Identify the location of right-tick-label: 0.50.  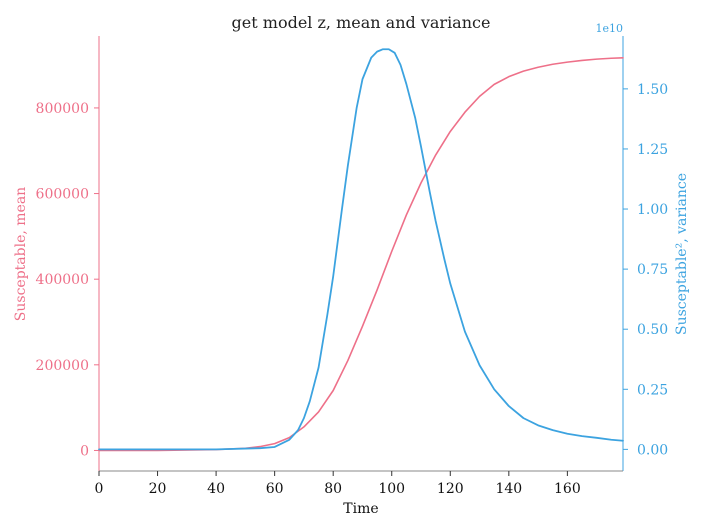
(652, 330).